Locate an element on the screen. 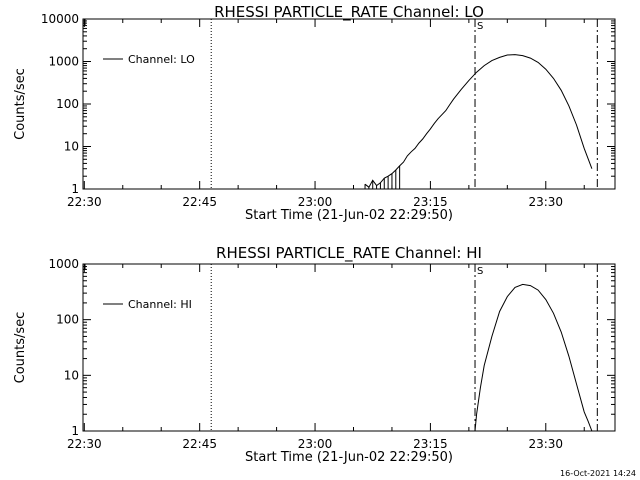 This screenshot has height=480, width=640. footer-timestamp: 16-Oct-2021 14:24 is located at coordinates (598, 473).